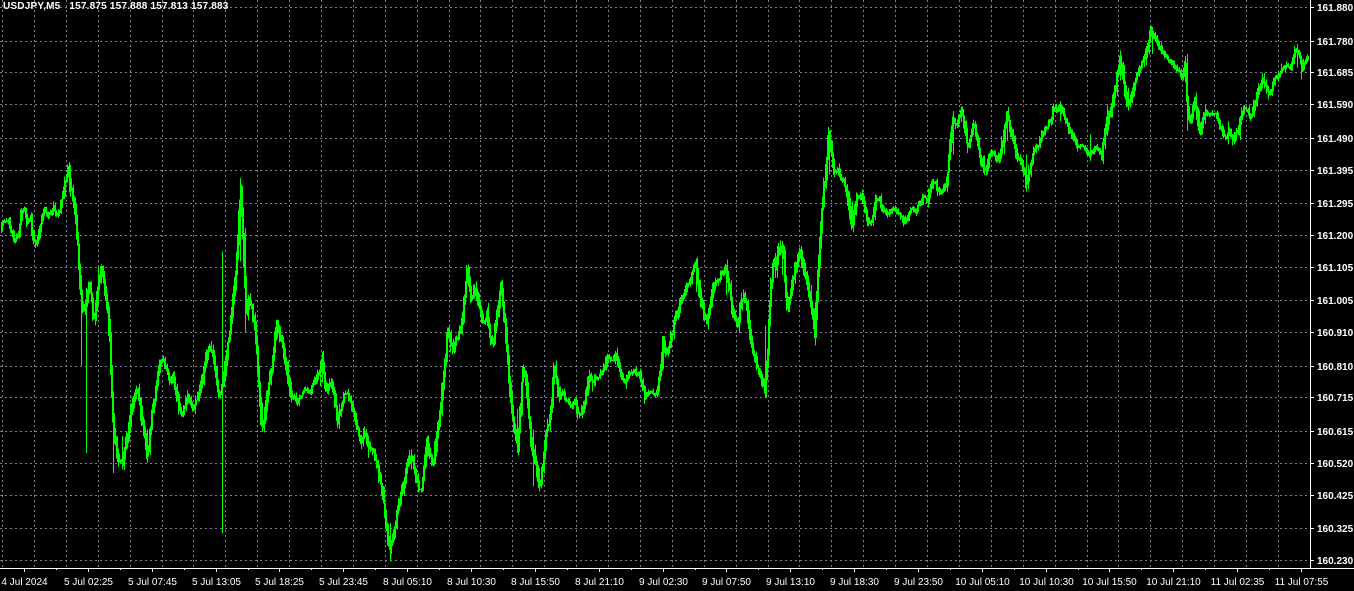 This screenshot has height=591, width=1354. I want to click on time-axis-label: 5 Jul 02:25, so click(88, 582).